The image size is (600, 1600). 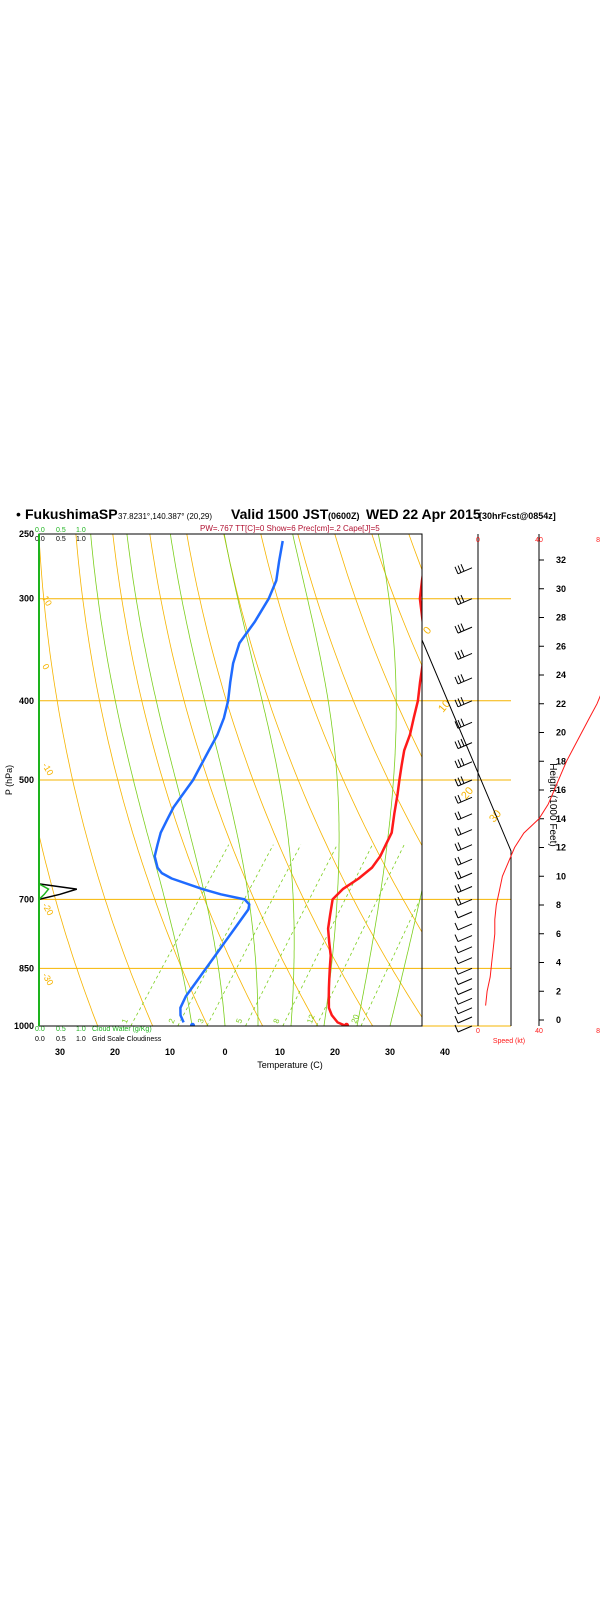 What do you see at coordinates (214, 780) in the screenshot?
I see `moist-adiabat` at bounding box center [214, 780].